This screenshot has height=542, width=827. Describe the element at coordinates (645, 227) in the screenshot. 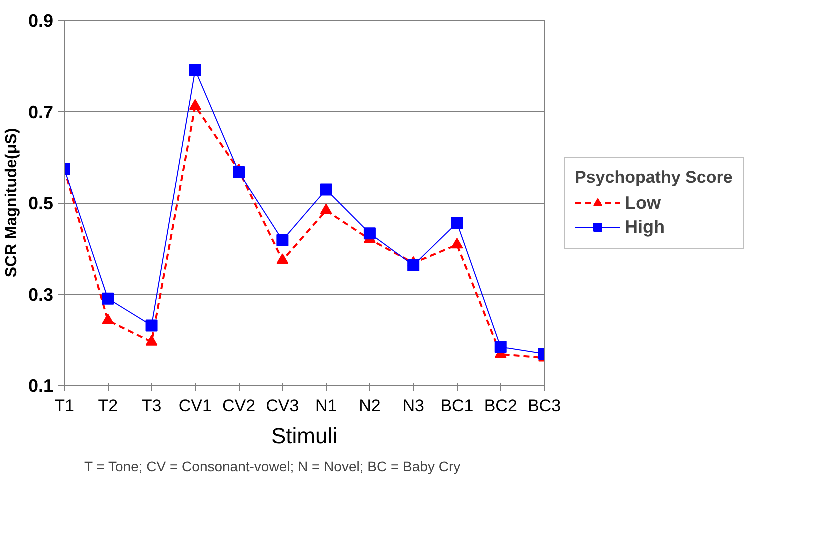

I see `legend-label: High` at that location.